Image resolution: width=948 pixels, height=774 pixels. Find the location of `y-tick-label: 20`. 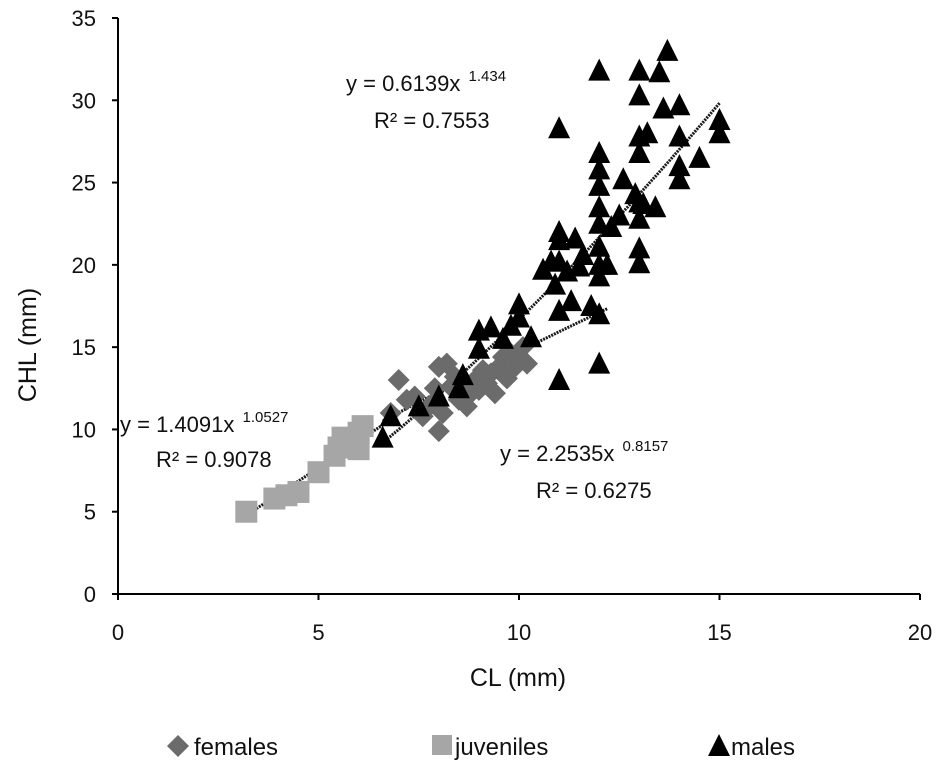

y-tick-label: 20 is located at coordinates (84, 265).